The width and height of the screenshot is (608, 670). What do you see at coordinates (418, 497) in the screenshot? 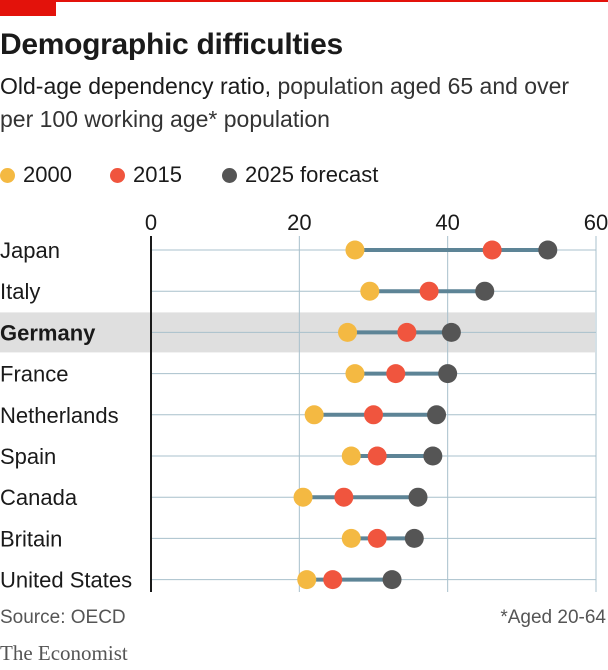
I see `dot-2025-forecast-canada` at bounding box center [418, 497].